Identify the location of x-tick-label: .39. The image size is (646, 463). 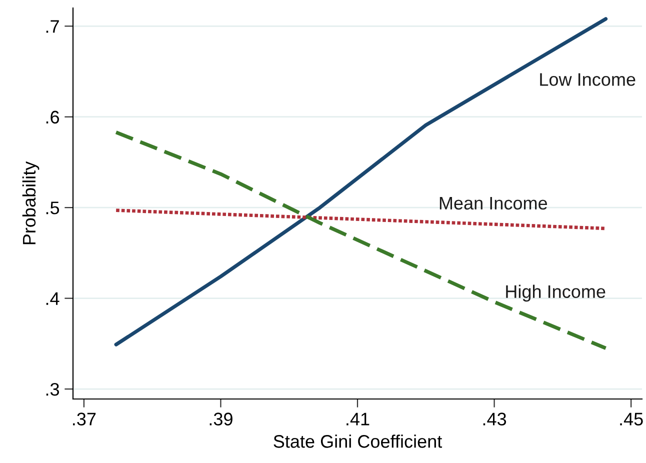
(221, 419).